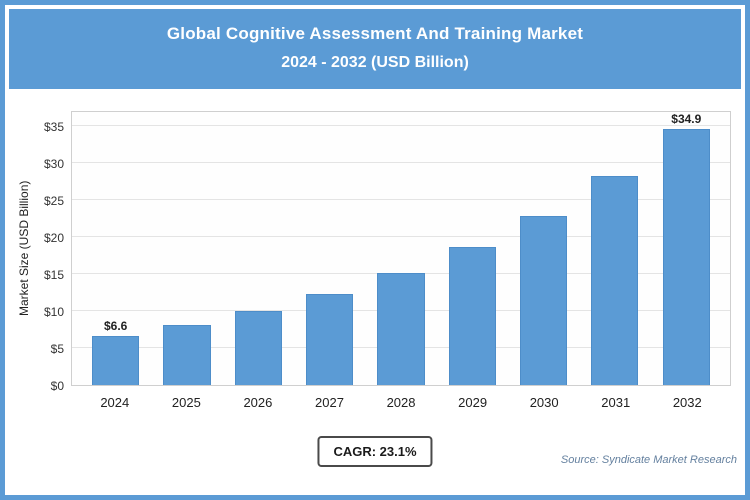 The width and height of the screenshot is (750, 500). Describe the element at coordinates (57, 349) in the screenshot. I see `y-tick-label: $5` at that location.